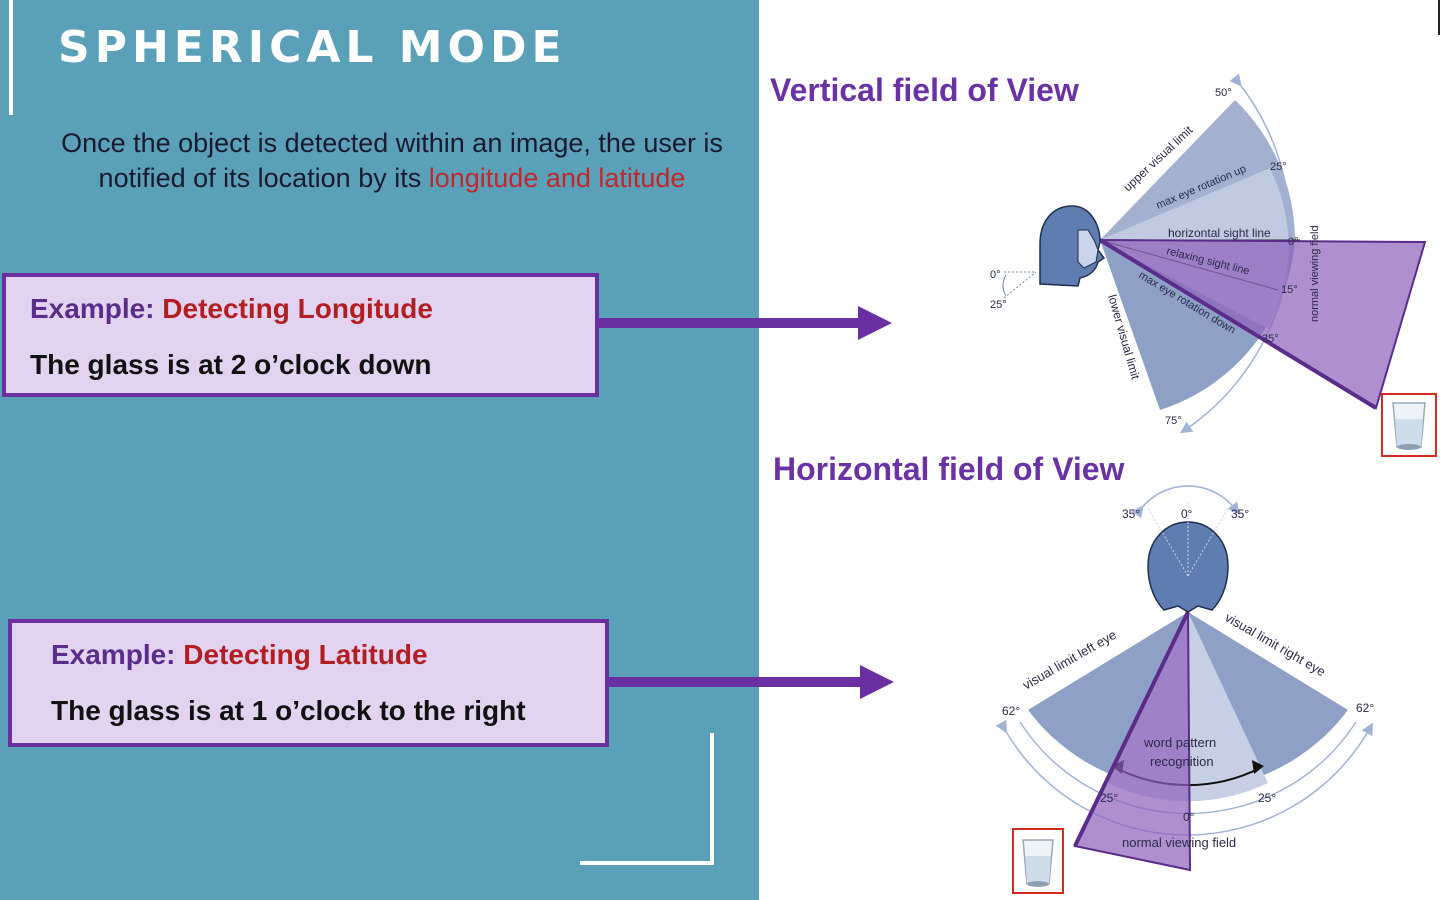 Image resolution: width=1442 pixels, height=900 pixels. Describe the element at coordinates (995, 275) in the screenshot. I see `label-head-0: 0°` at that location.